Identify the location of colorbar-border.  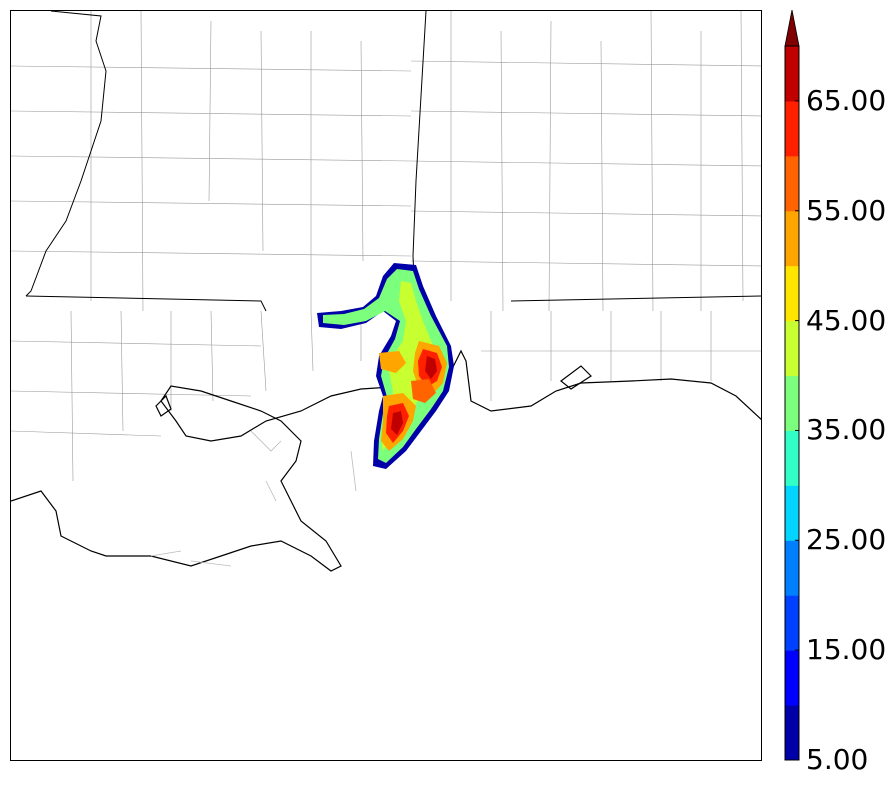
(792, 403).